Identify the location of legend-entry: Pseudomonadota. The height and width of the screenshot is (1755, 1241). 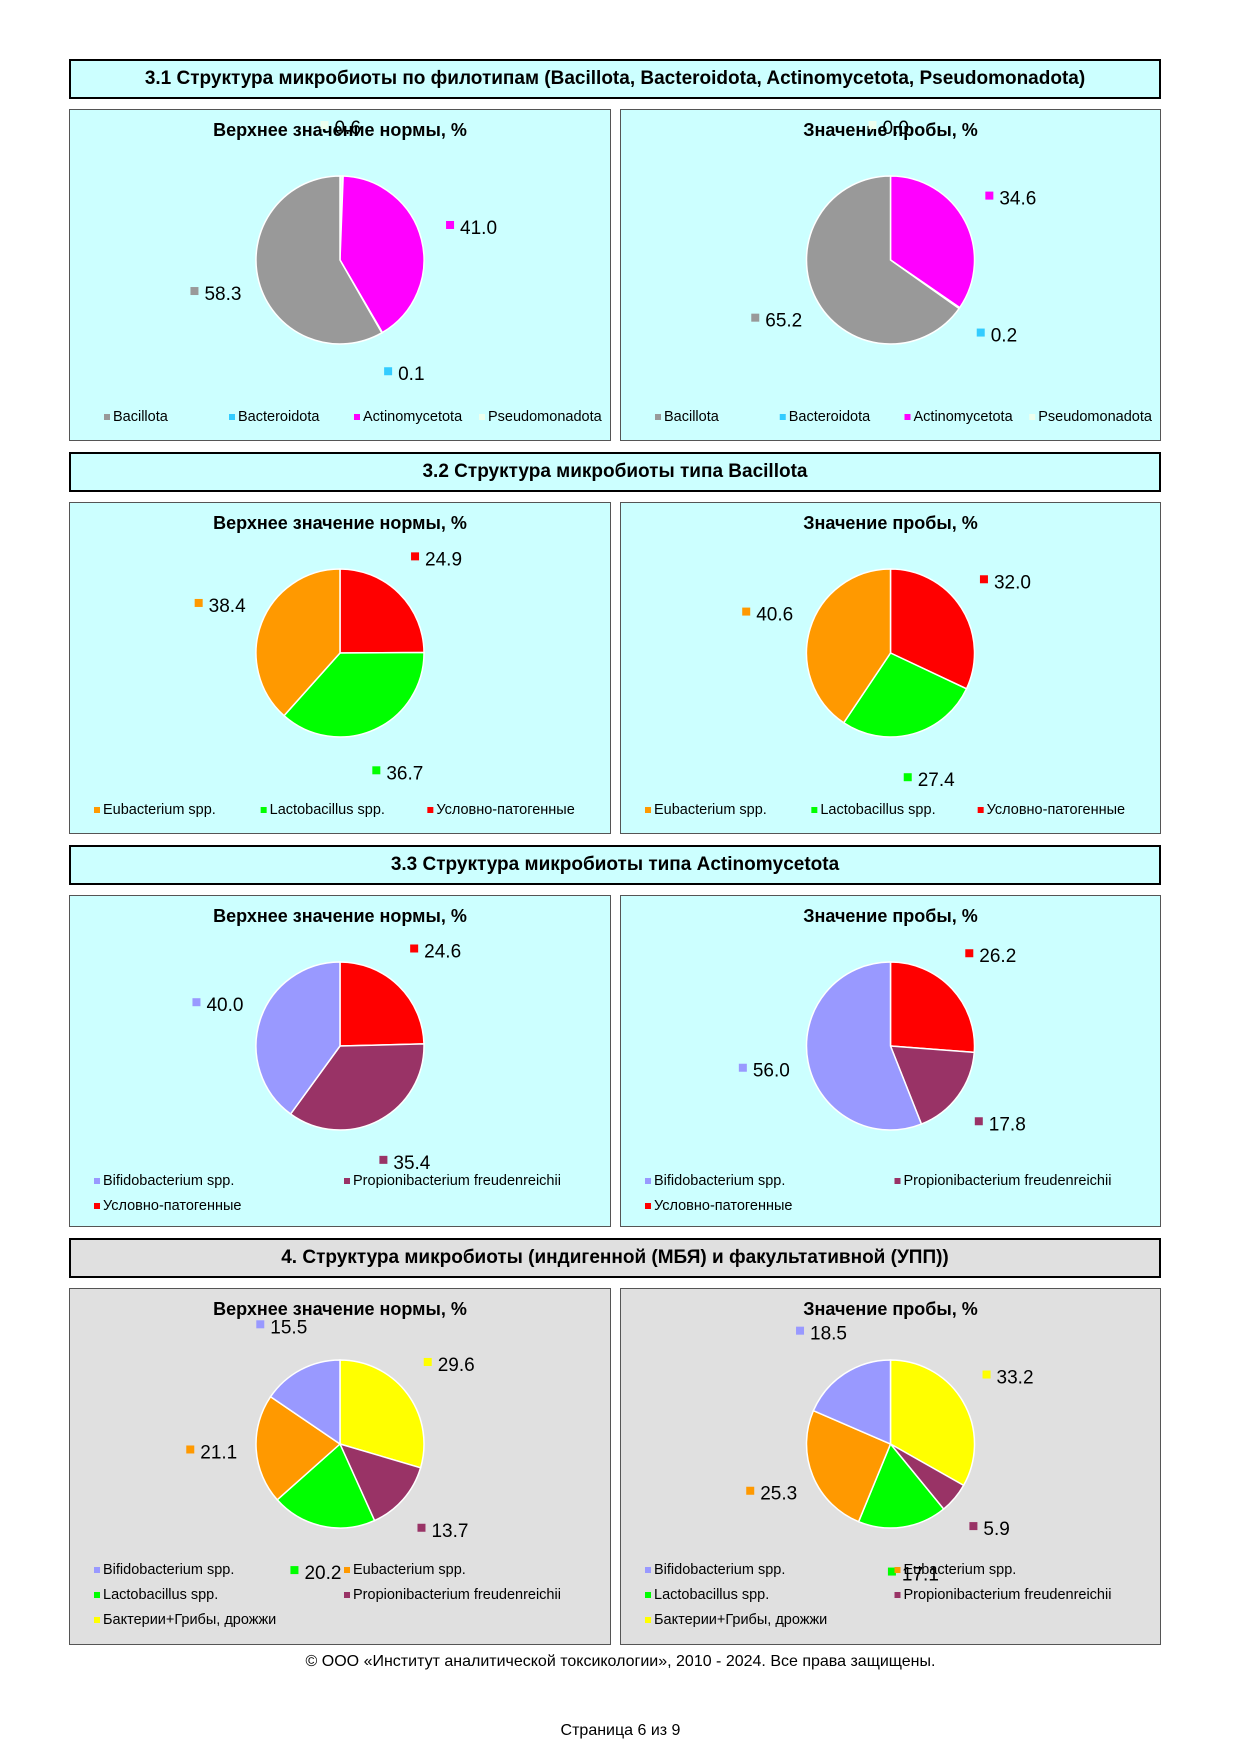
(545, 417).